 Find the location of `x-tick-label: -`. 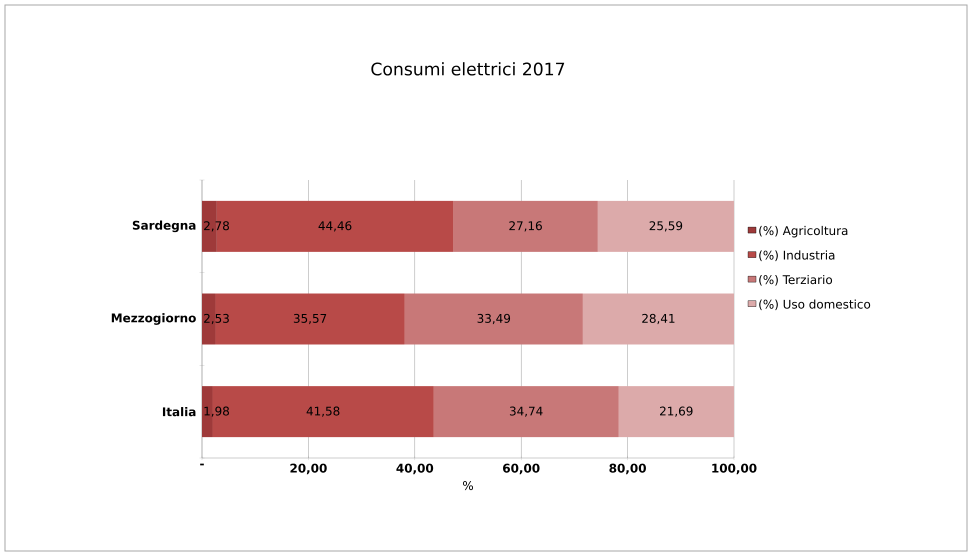

x-tick-label: - is located at coordinates (202, 465).